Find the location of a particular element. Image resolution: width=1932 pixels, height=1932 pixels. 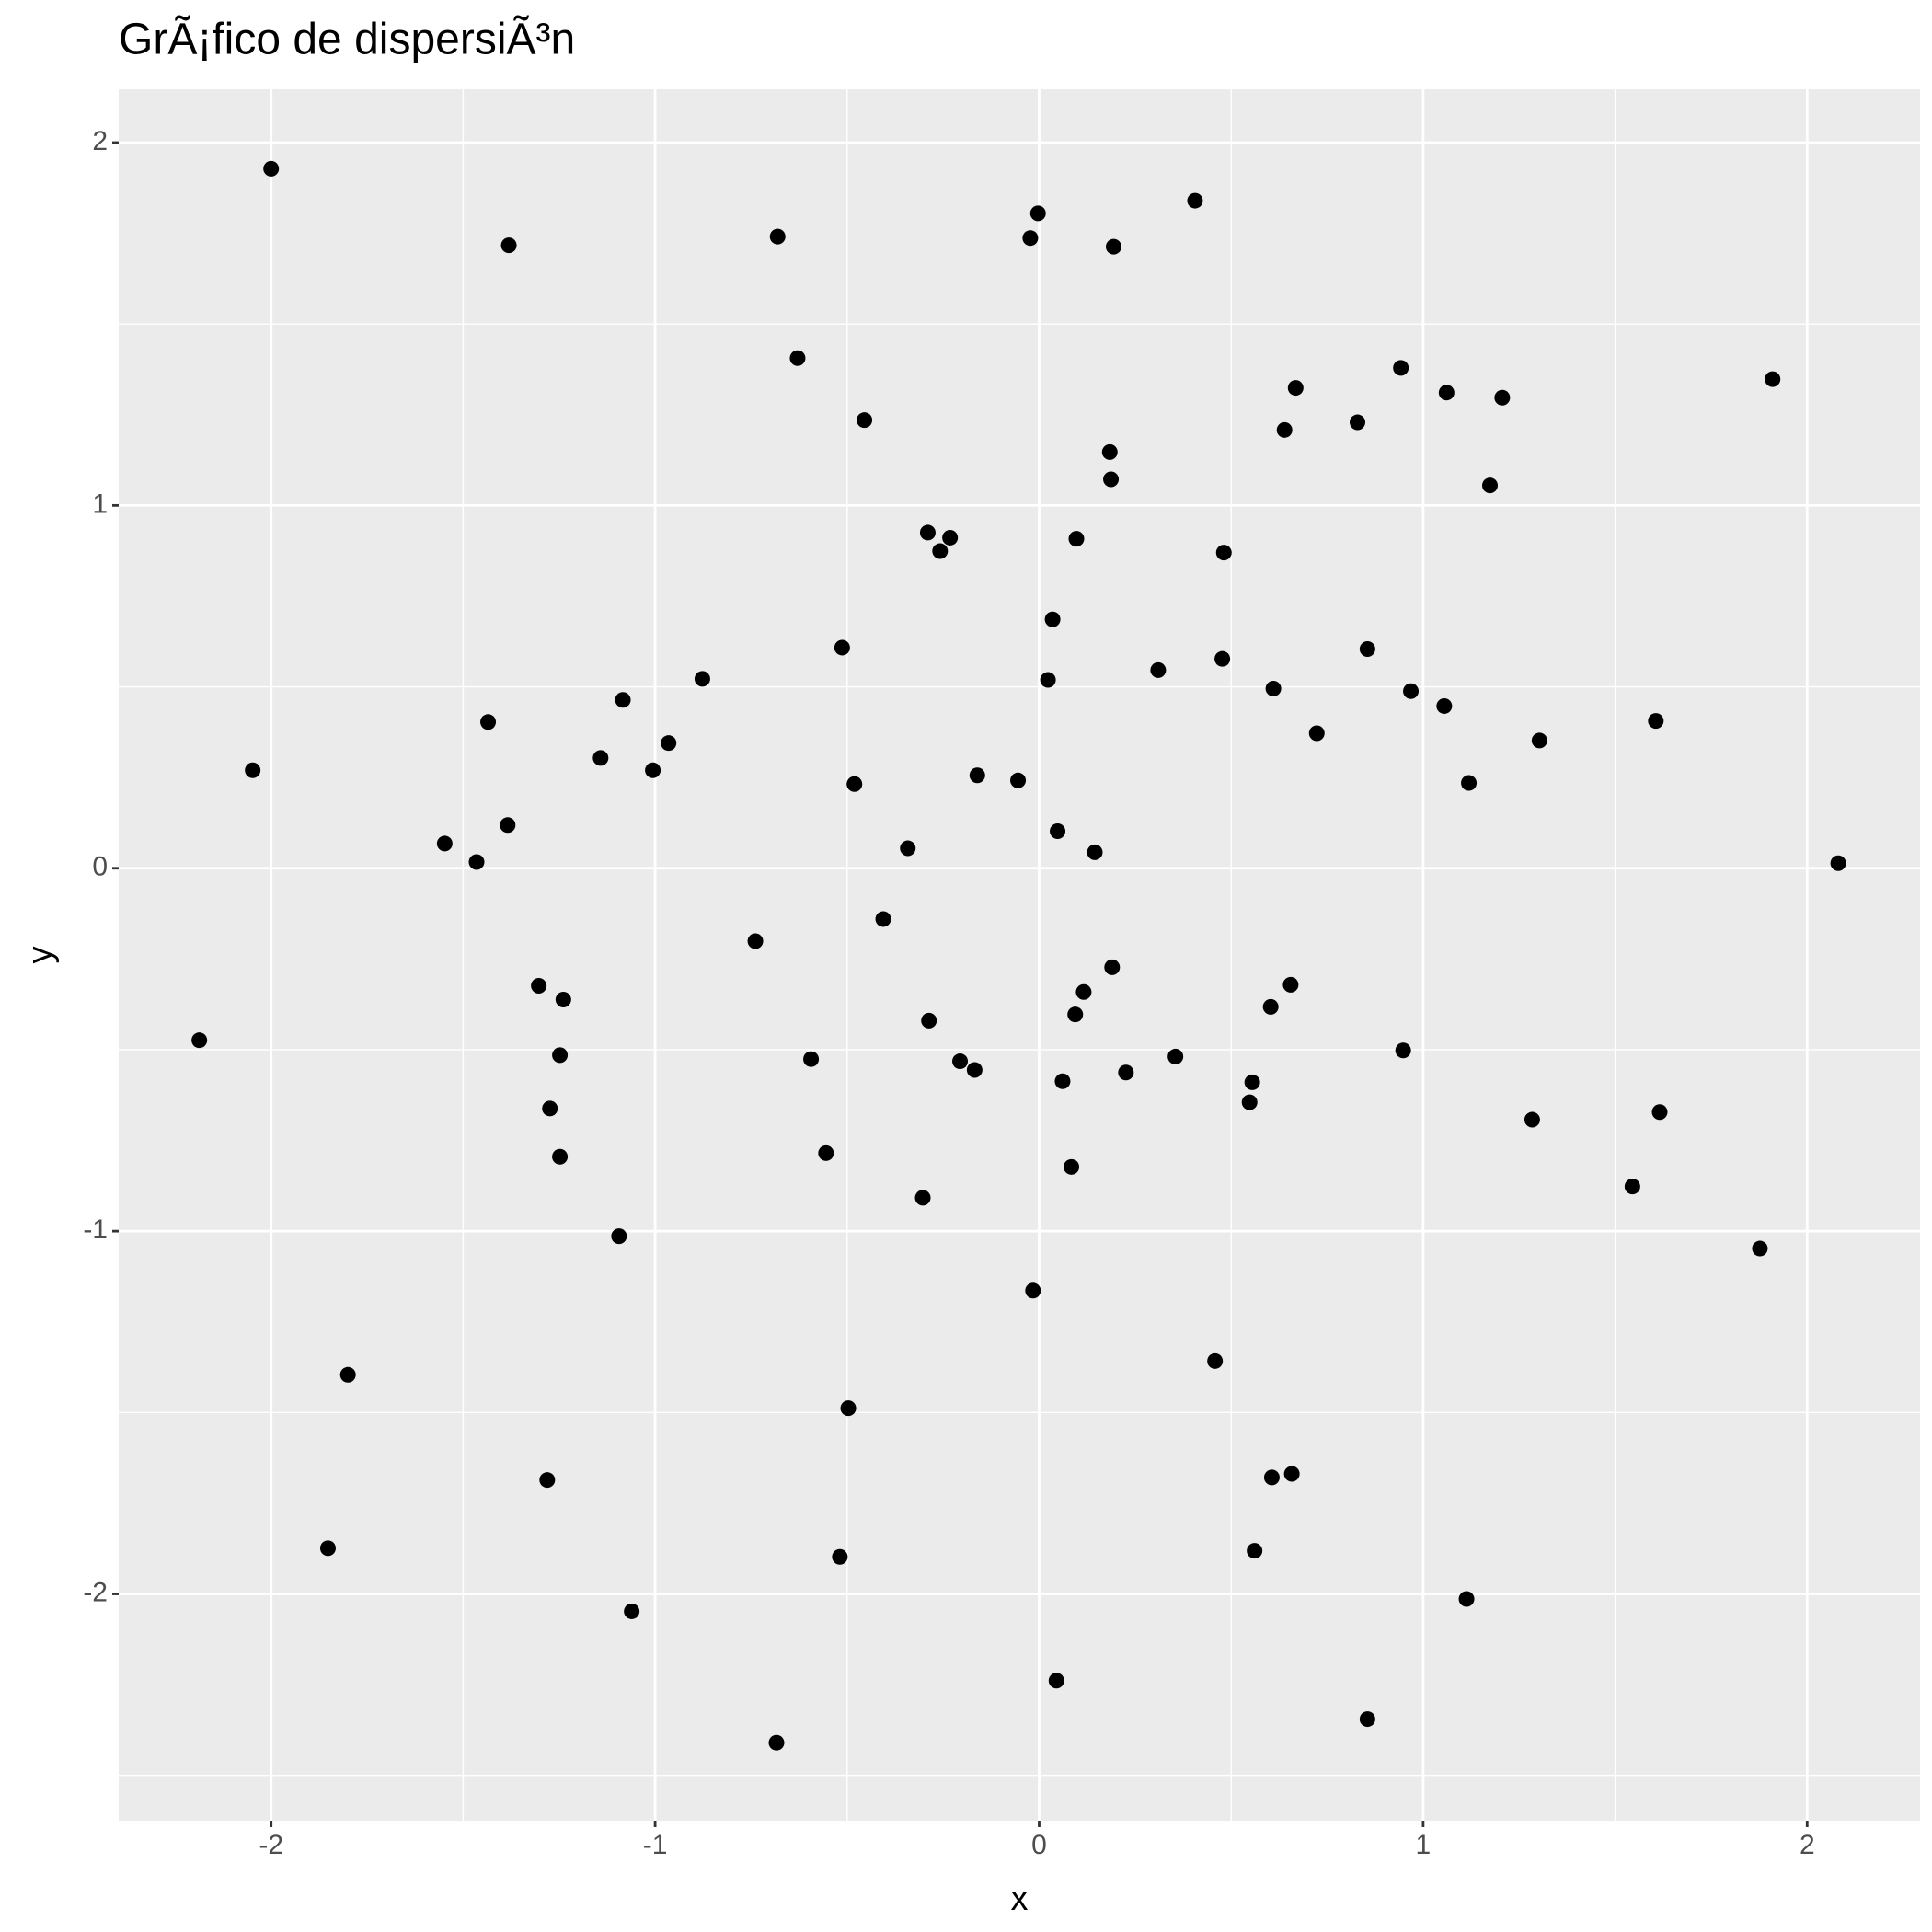

y-tick-label: 0 is located at coordinates (100, 867).